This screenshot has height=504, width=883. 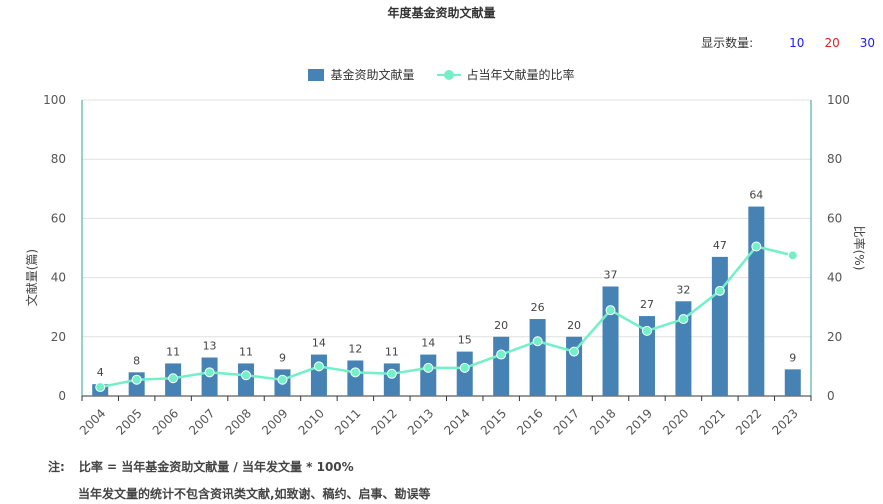 I want to click on x-tick-label: 2005, so click(x=128, y=421).